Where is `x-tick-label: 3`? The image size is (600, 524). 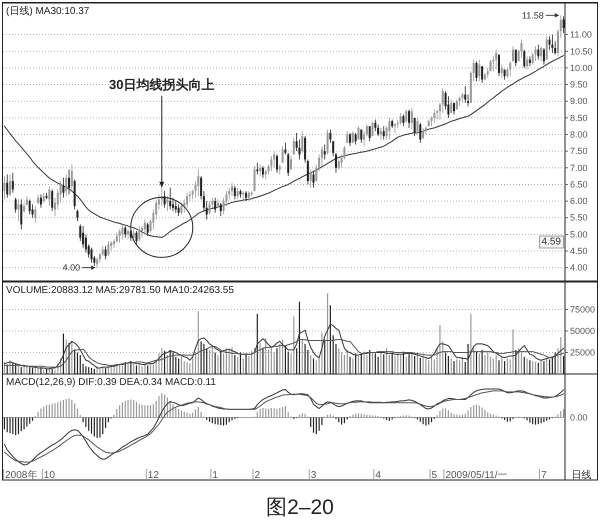 x-tick-label: 3 is located at coordinates (313, 475).